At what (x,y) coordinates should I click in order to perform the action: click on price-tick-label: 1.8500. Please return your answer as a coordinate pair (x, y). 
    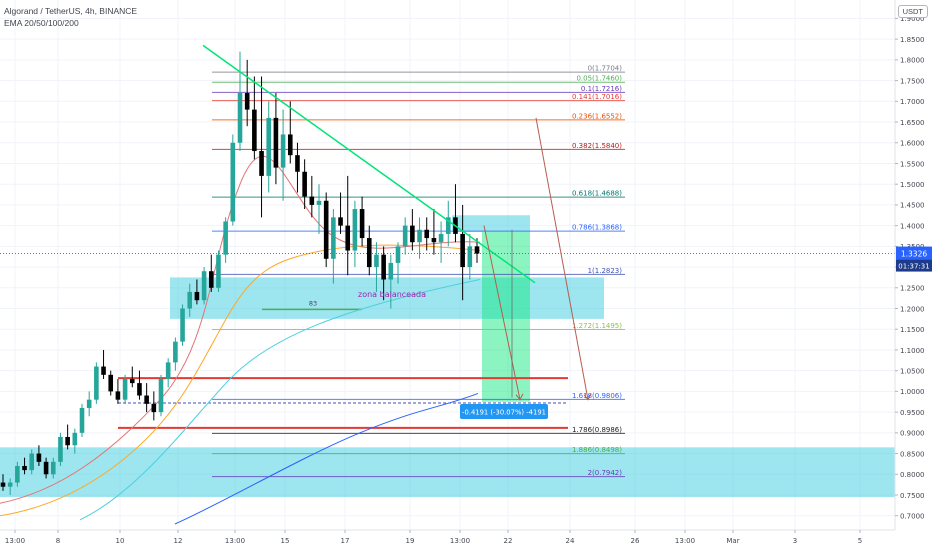
    Looking at the image, I should click on (912, 40).